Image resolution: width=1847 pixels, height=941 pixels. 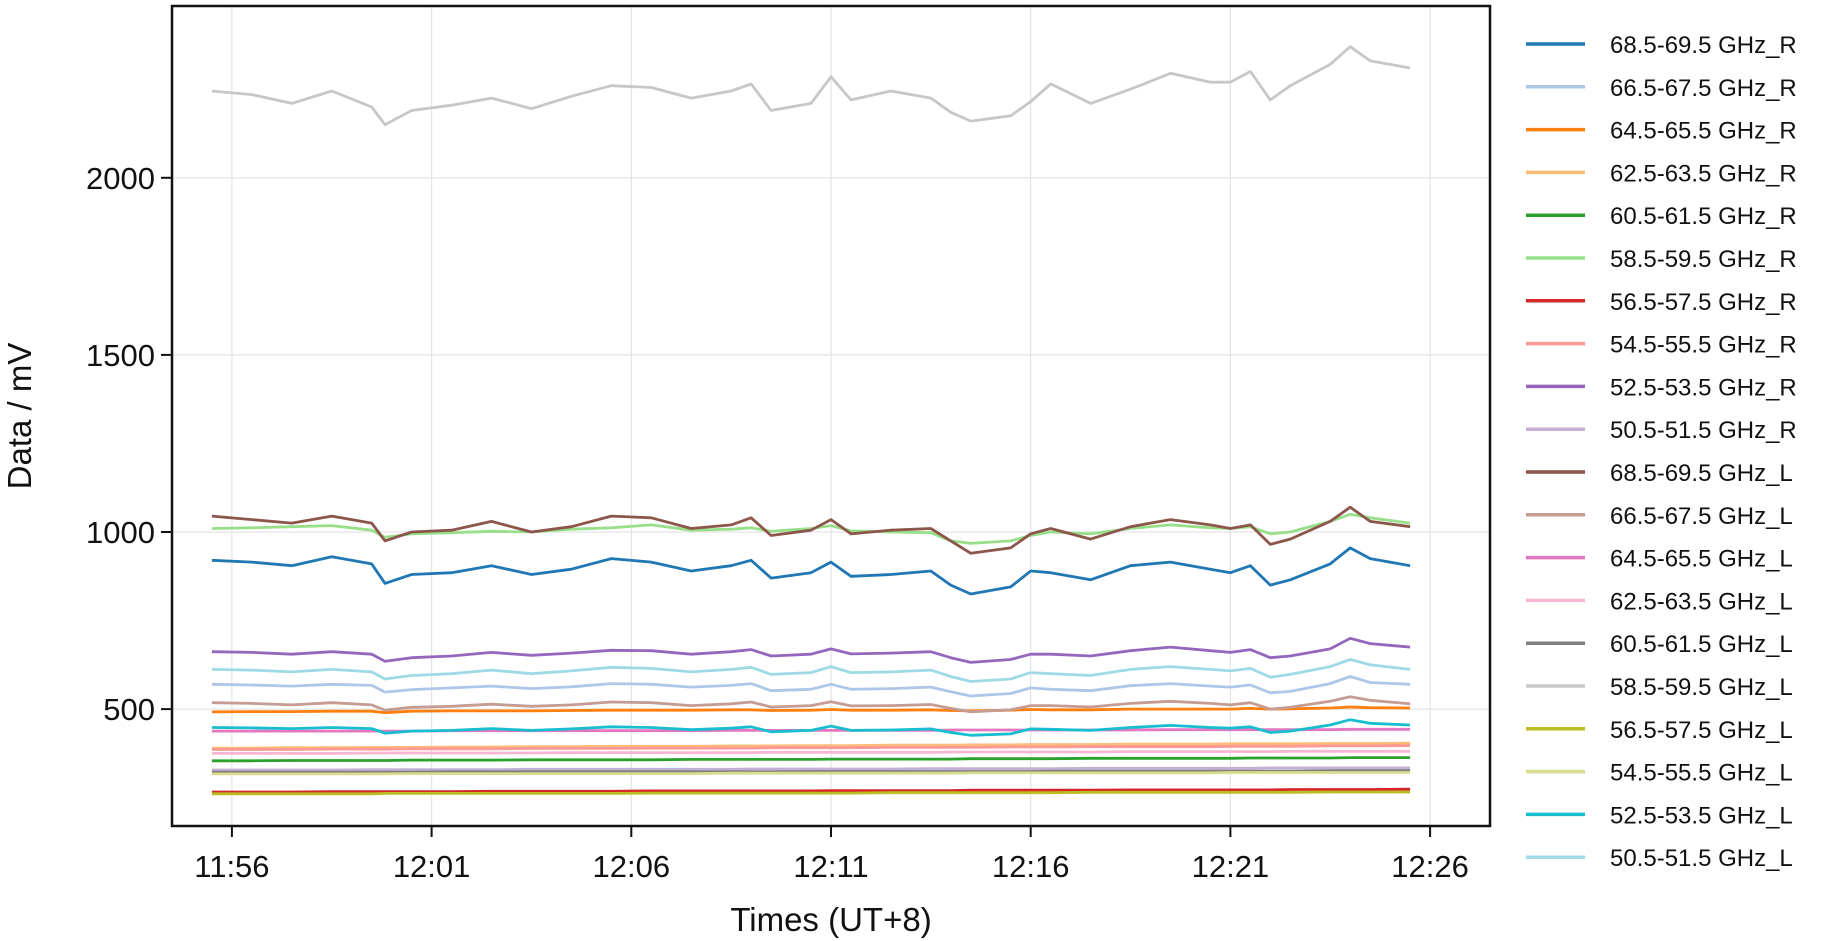 What do you see at coordinates (19, 416) in the screenshot?
I see `y-axis-label: Data / mV` at bounding box center [19, 416].